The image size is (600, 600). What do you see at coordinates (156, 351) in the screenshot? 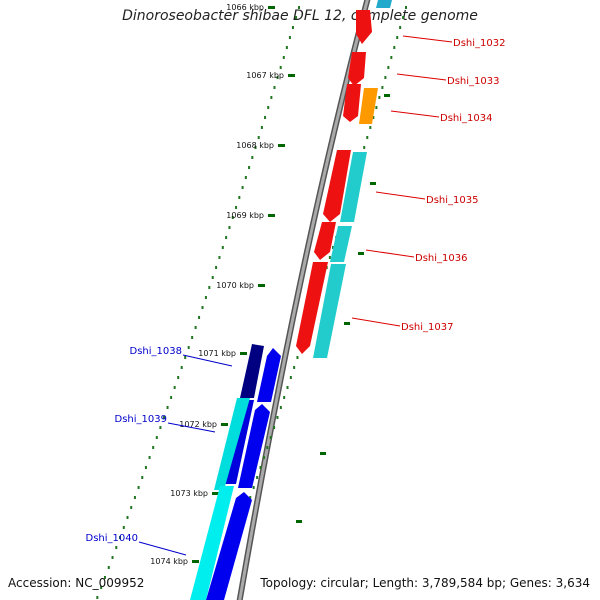
I see `gene-label-reverse: Dshi_1038` at bounding box center [156, 351].